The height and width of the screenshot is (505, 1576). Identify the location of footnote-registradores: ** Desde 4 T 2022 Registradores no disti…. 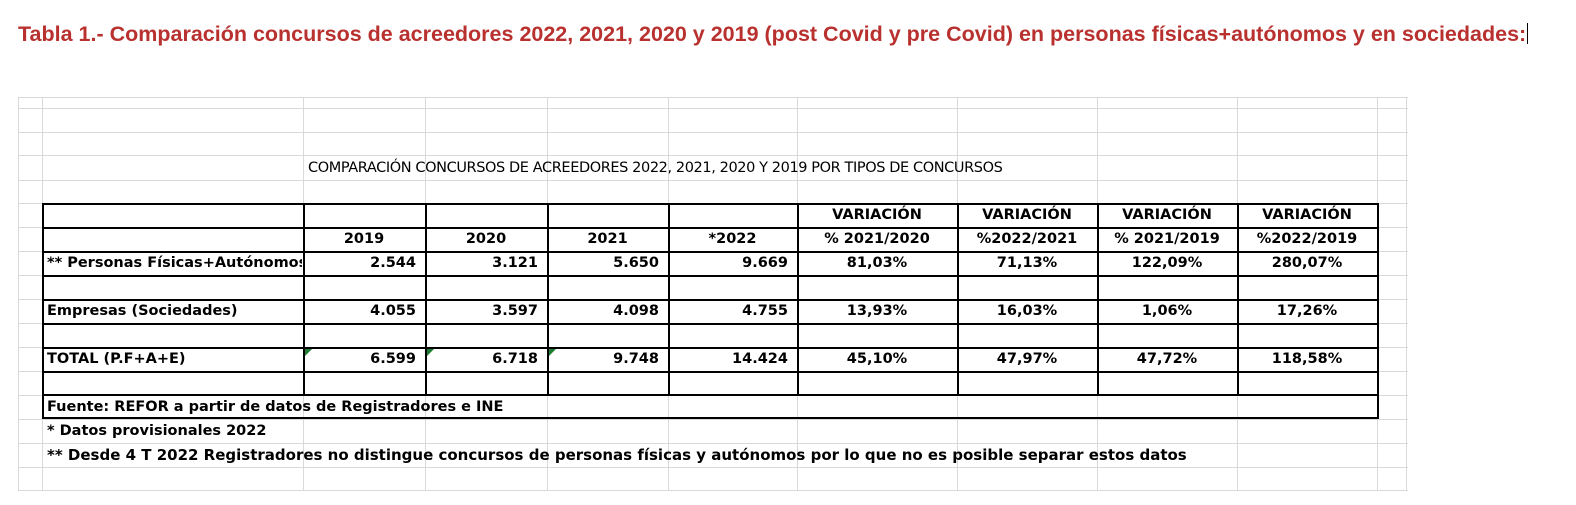
(617, 455).